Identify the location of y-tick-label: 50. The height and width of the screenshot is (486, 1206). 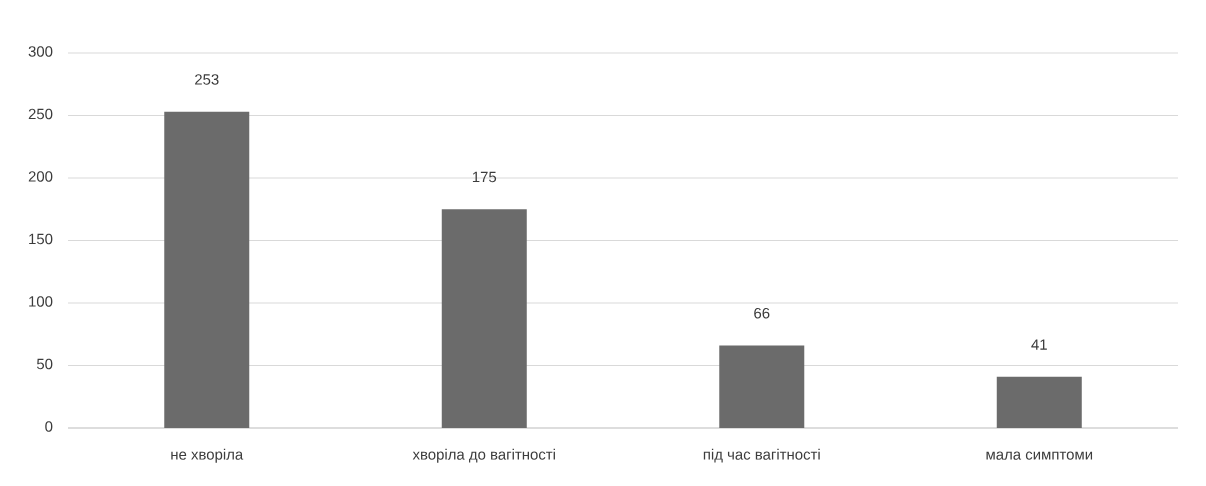
(44, 364).